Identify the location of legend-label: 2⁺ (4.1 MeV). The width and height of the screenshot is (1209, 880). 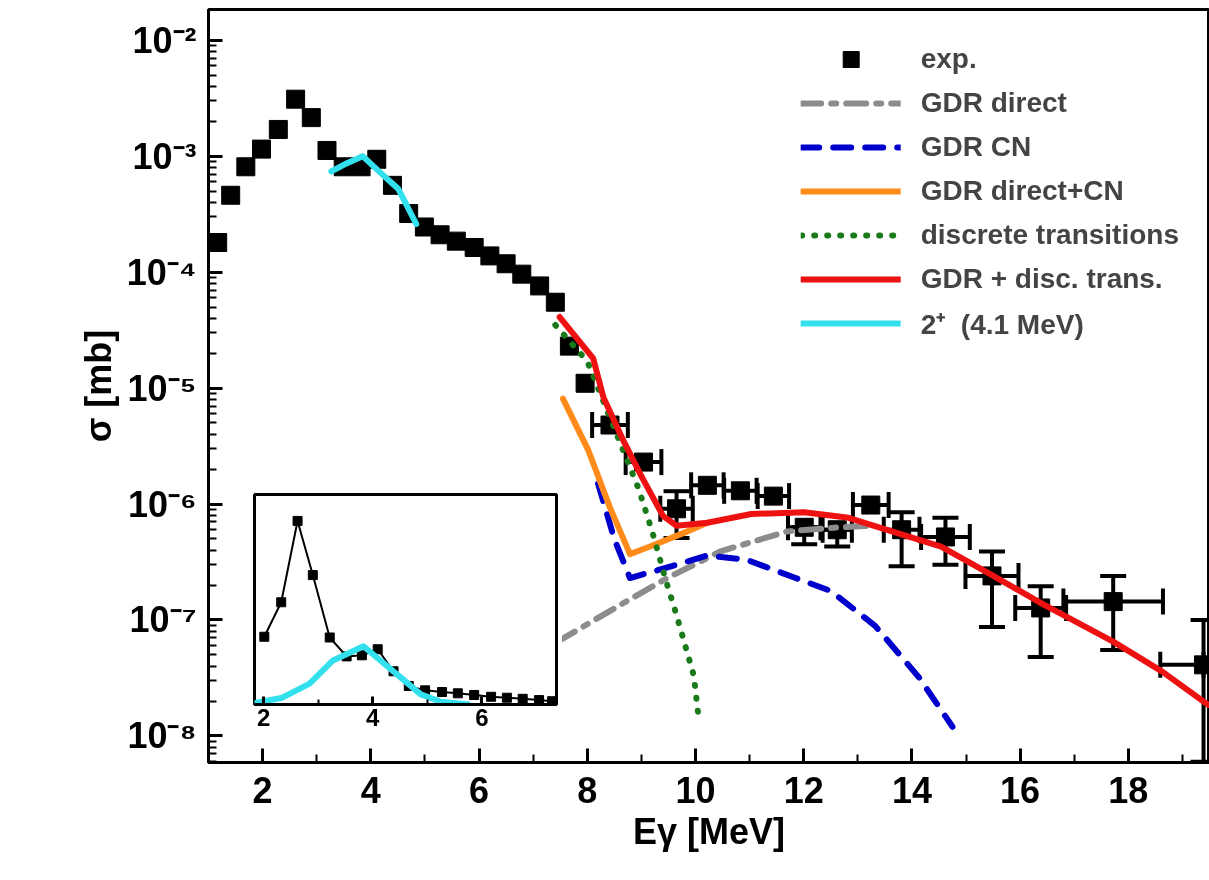
(1002, 325).